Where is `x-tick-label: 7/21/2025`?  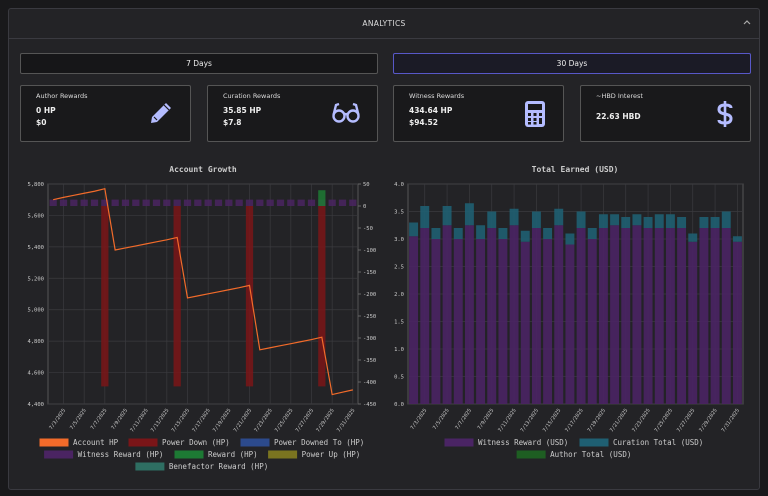
x-tick-label: 7/21/2025 is located at coordinates (243, 421).